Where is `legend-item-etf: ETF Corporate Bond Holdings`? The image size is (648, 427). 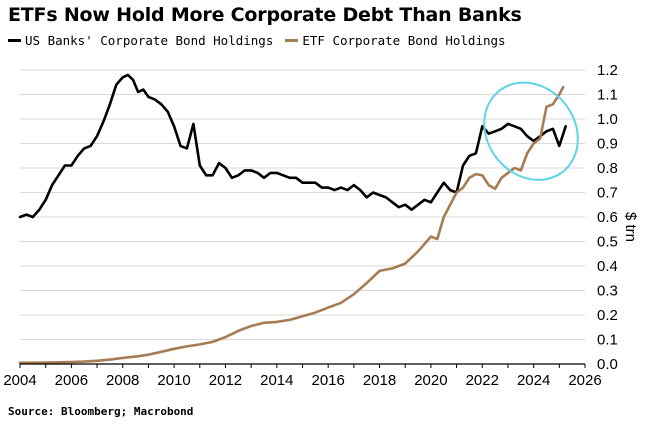
legend-item-etf: ETF Corporate Bond Holdings is located at coordinates (395, 40).